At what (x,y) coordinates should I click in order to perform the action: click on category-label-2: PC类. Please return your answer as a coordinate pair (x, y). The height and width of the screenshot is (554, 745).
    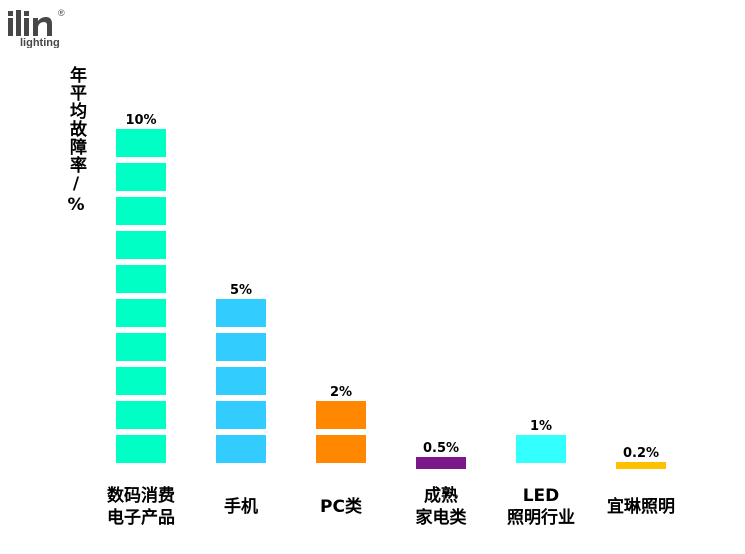
    Looking at the image, I should click on (341, 507).